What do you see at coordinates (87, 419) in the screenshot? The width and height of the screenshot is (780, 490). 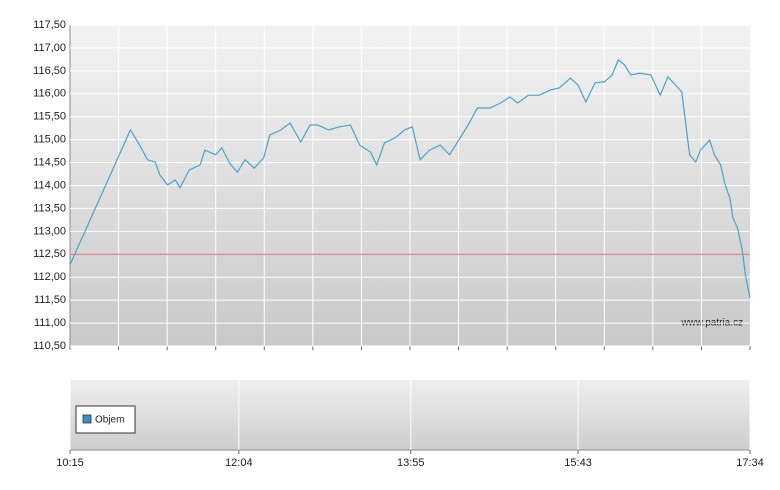 I see `legend-swatch` at bounding box center [87, 419].